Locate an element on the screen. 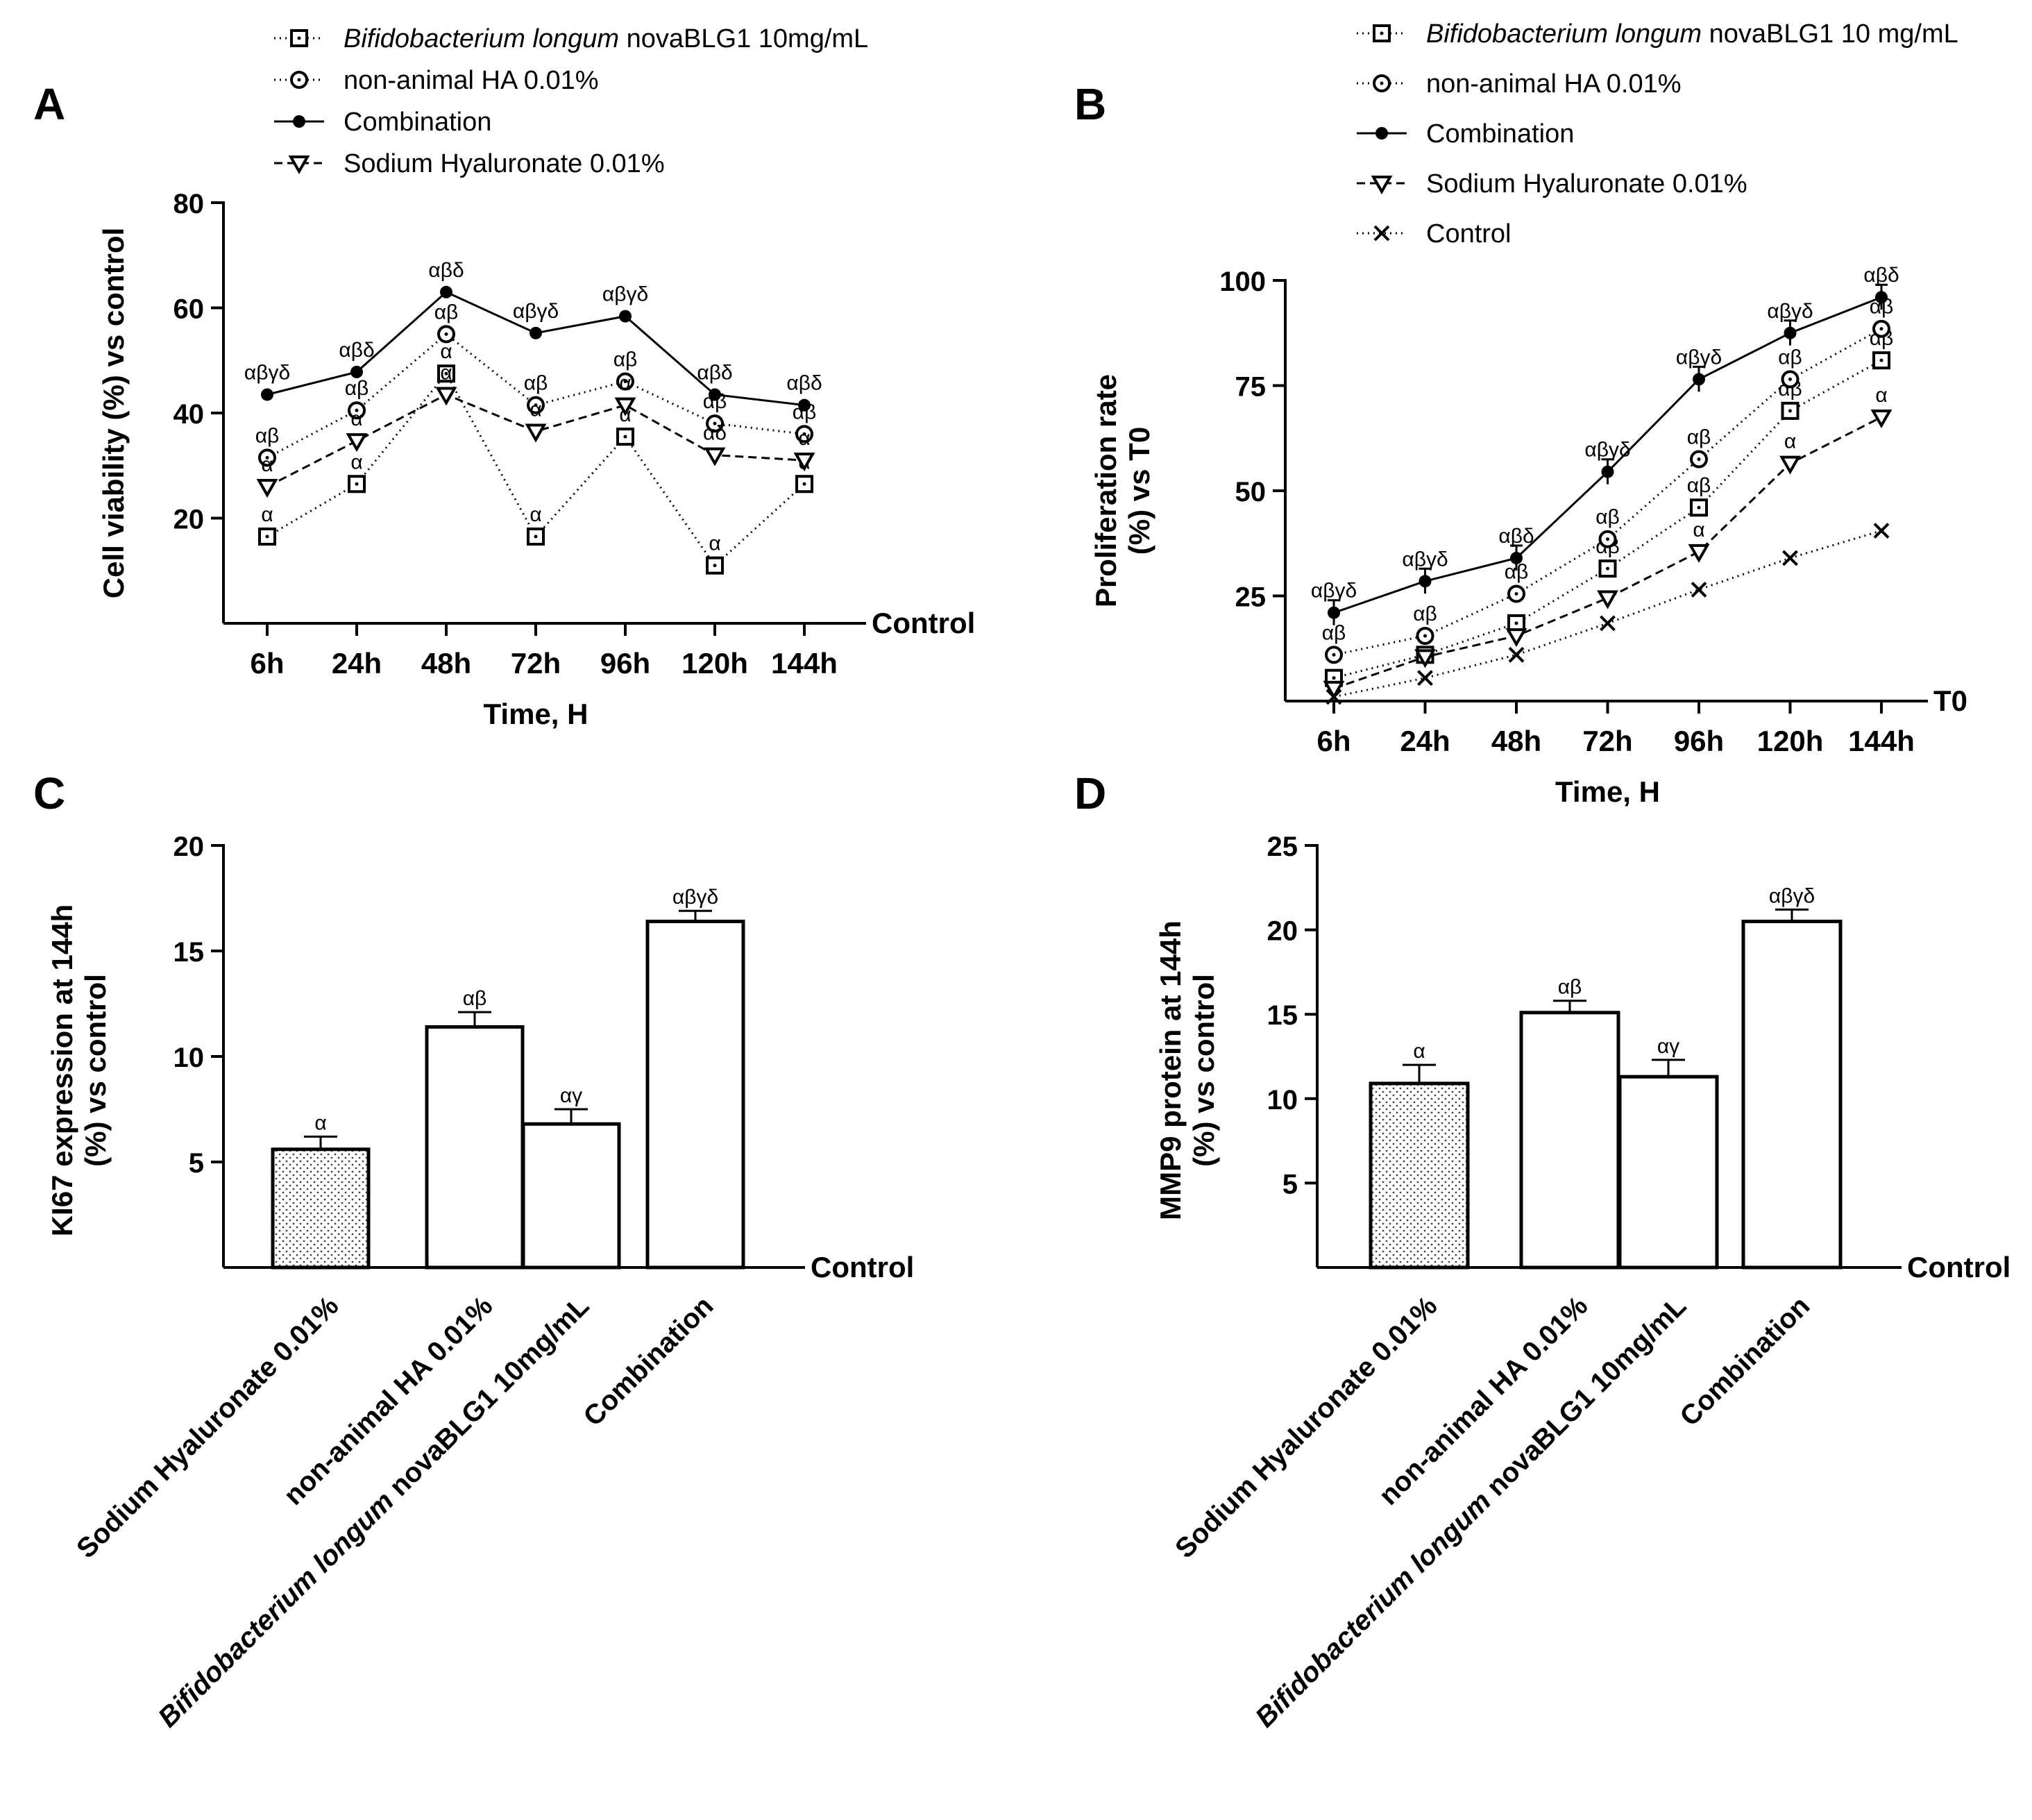 This screenshot has width=2032, height=1820. x-tick-label: 120h is located at coordinates (1790, 741).